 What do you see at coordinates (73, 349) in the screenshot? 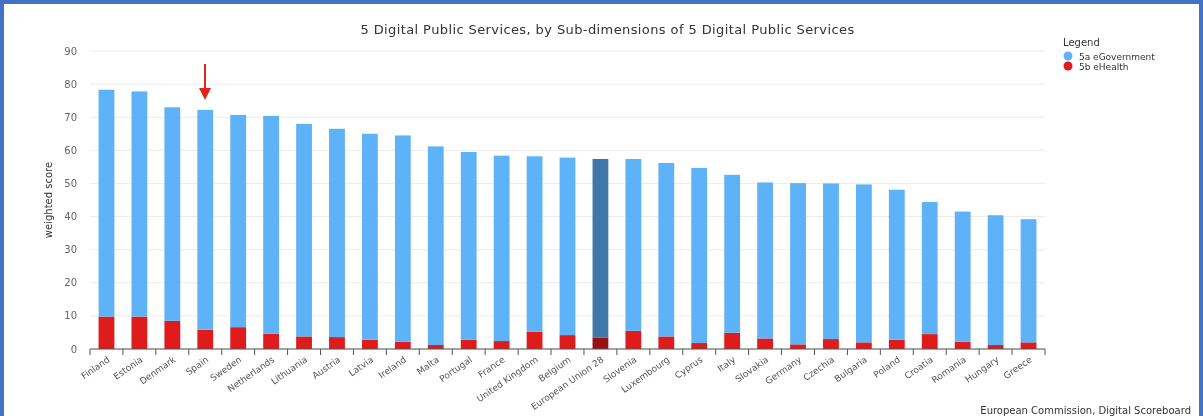
I see `y-tick-label: 0` at bounding box center [73, 349].